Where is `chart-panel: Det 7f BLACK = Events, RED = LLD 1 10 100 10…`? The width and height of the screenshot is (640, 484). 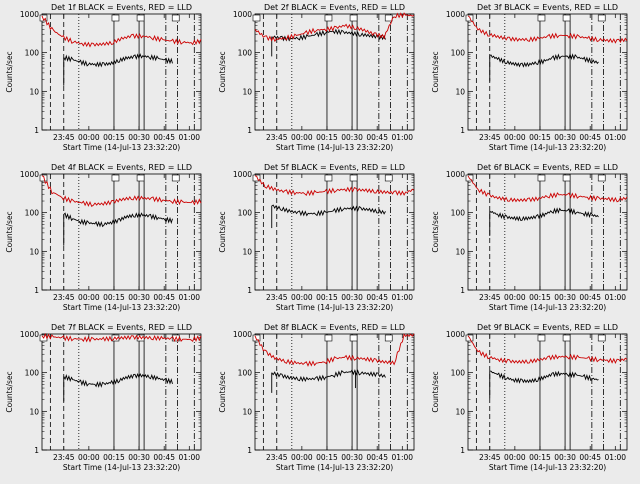
chart-panel: Det 7f BLACK = Events, RED = LLD 1 10 100 10… is located at coordinates (103, 397).